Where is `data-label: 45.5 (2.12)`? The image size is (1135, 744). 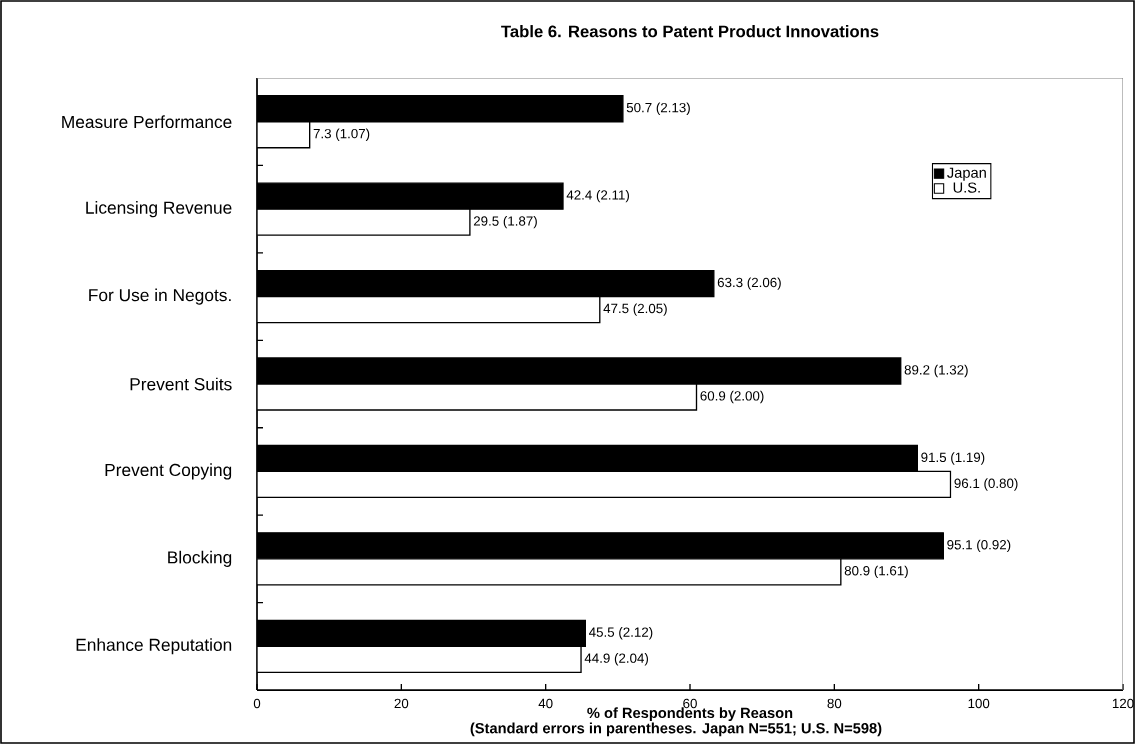 data-label: 45.5 (2.12) is located at coordinates (621, 633).